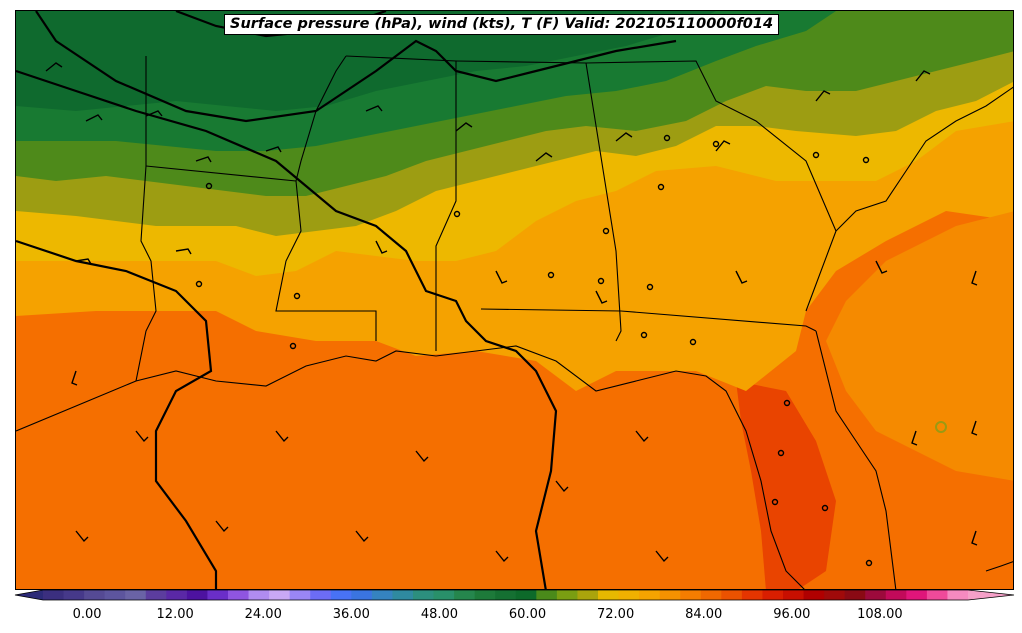  I want to click on colorbar-extend-max, so click(991, 595).